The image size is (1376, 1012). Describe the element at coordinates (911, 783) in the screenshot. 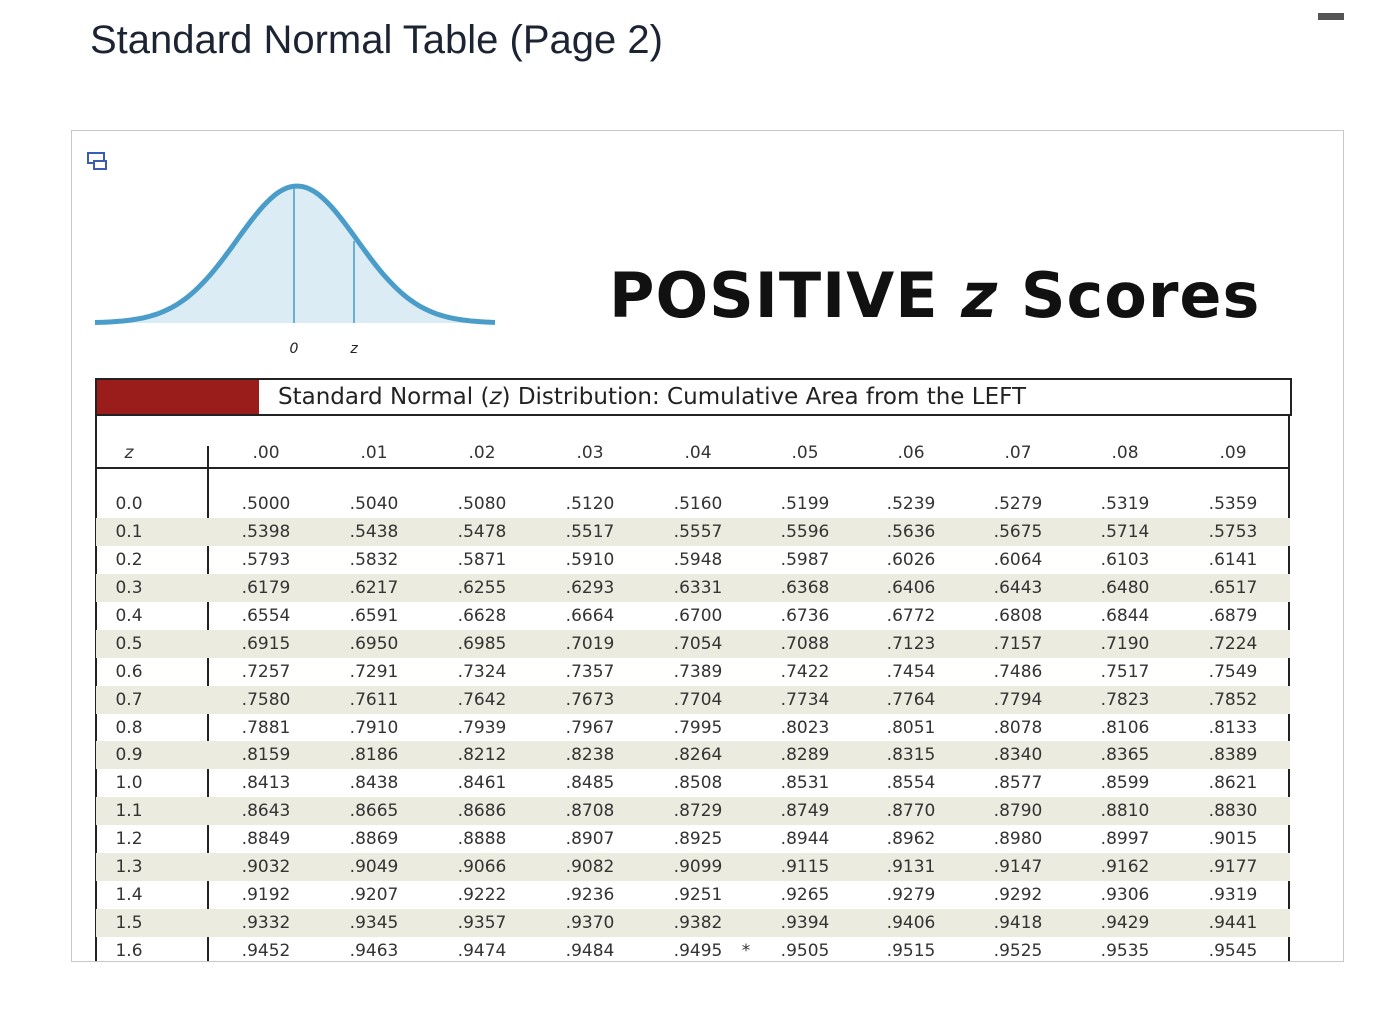

I see `probability: .8554` at that location.